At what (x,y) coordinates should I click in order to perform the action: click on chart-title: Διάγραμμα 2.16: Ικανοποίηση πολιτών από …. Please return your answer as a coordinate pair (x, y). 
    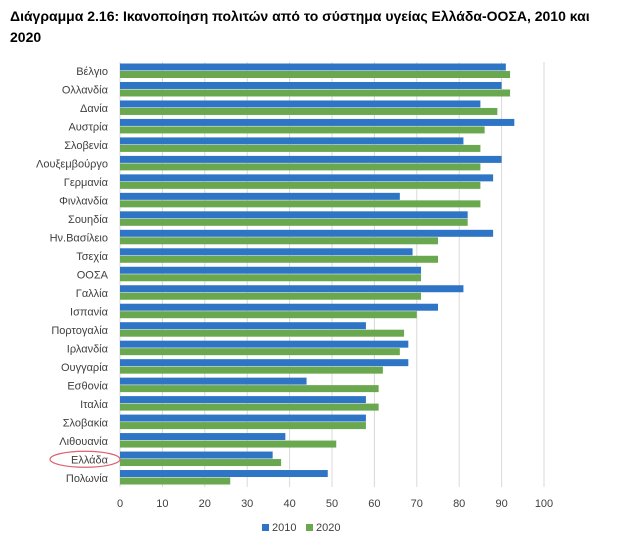
    Looking at the image, I should click on (300, 26).